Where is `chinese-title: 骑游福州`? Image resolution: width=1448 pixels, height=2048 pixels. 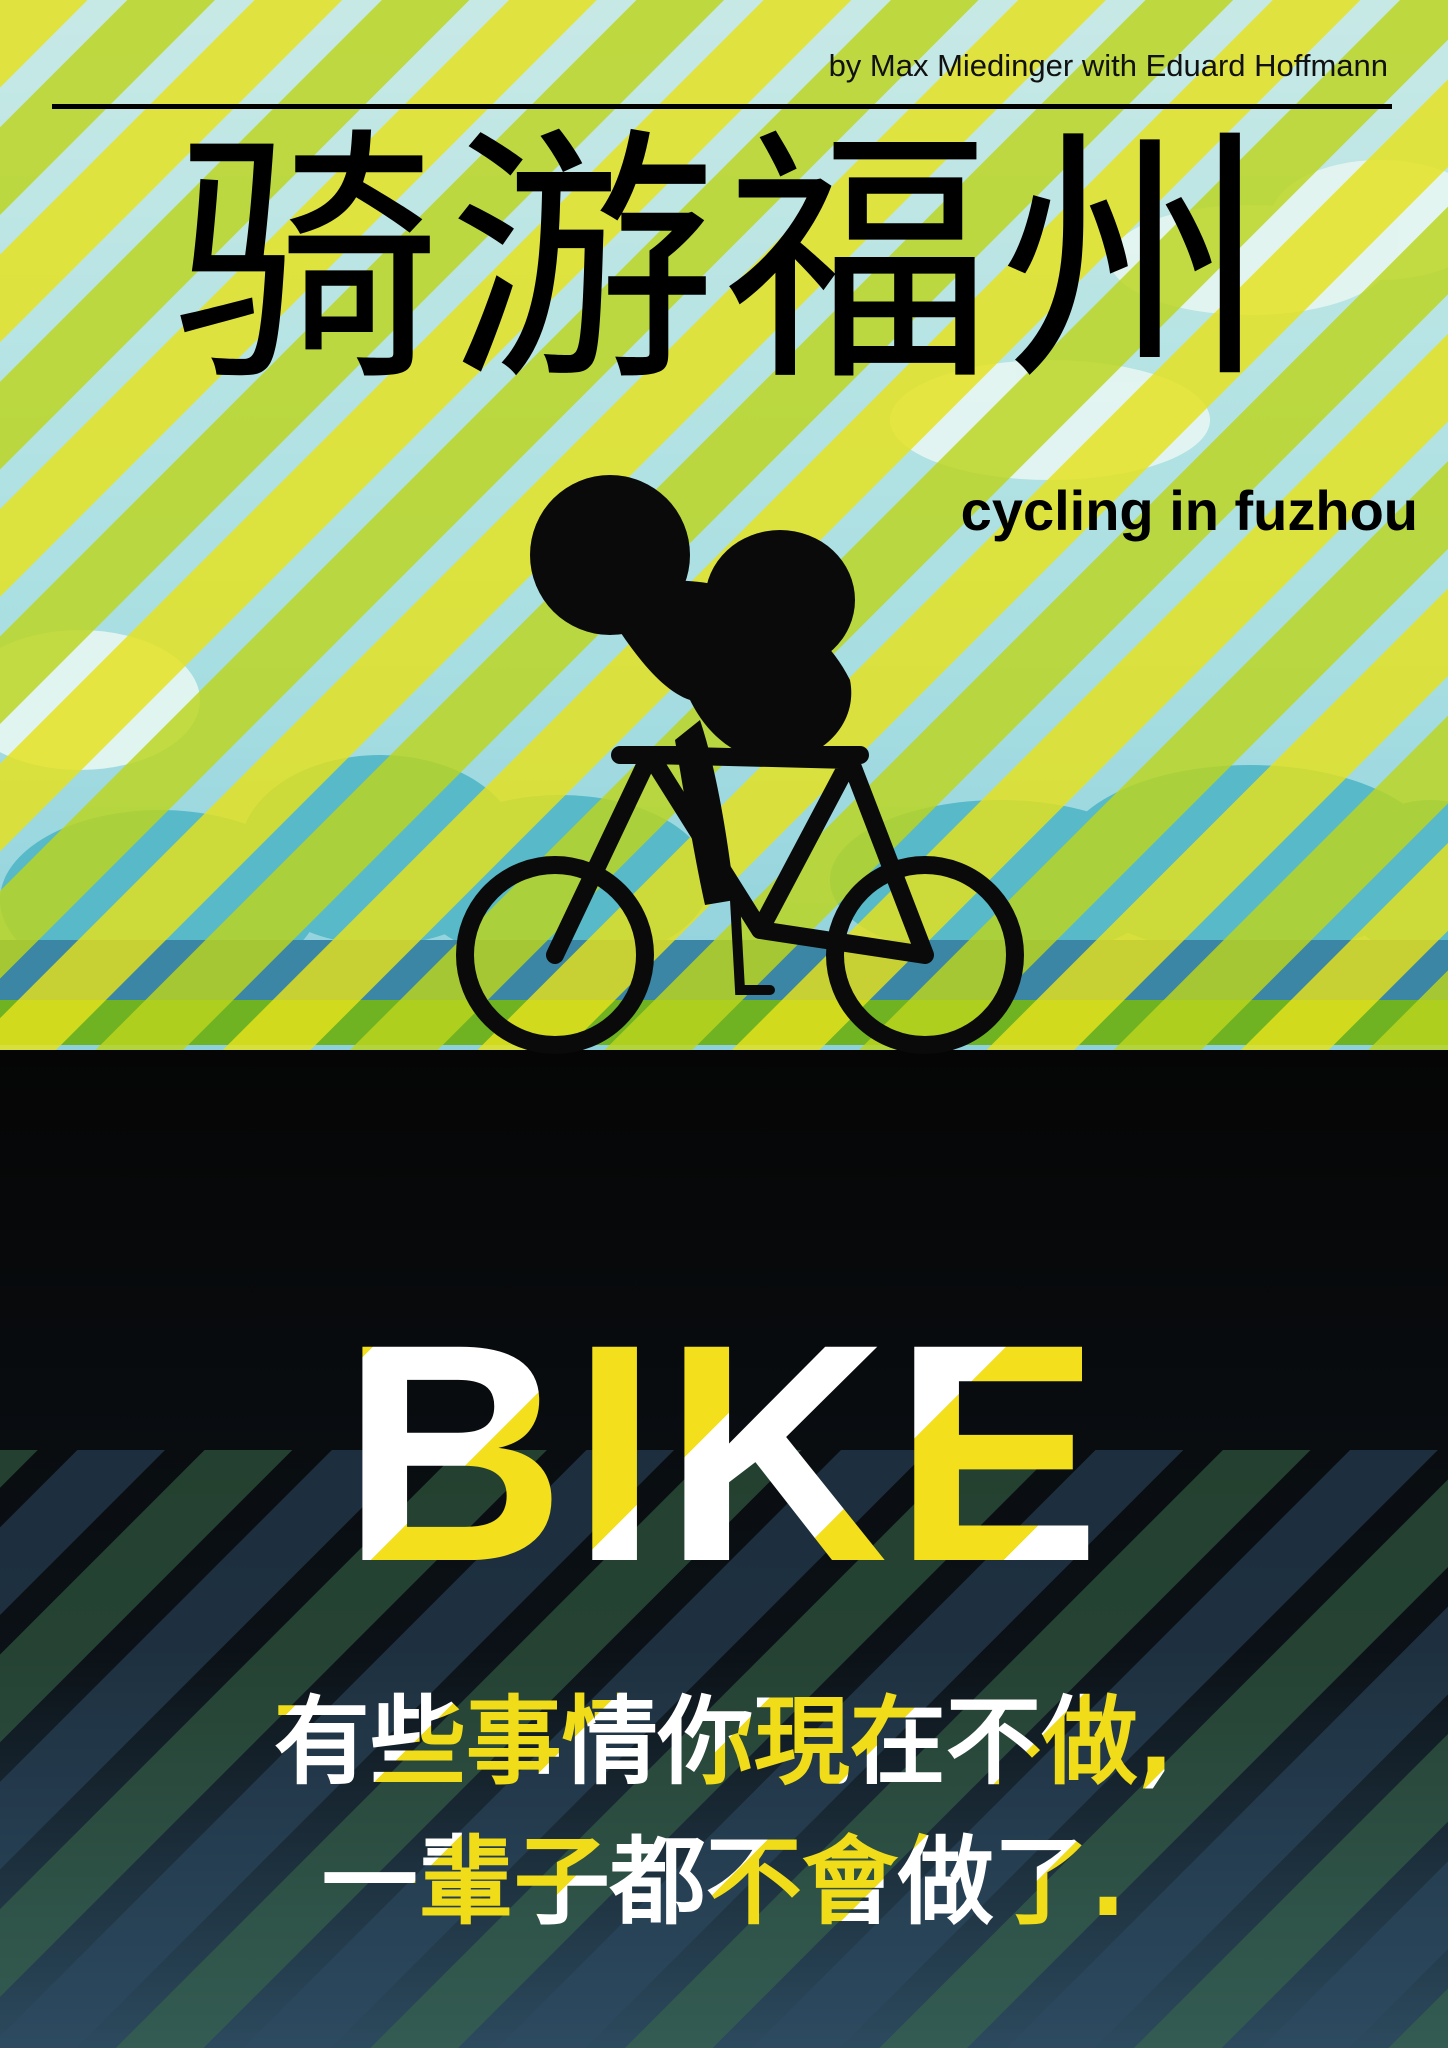 chinese-title: 骑游福州 is located at coordinates (724, 262).